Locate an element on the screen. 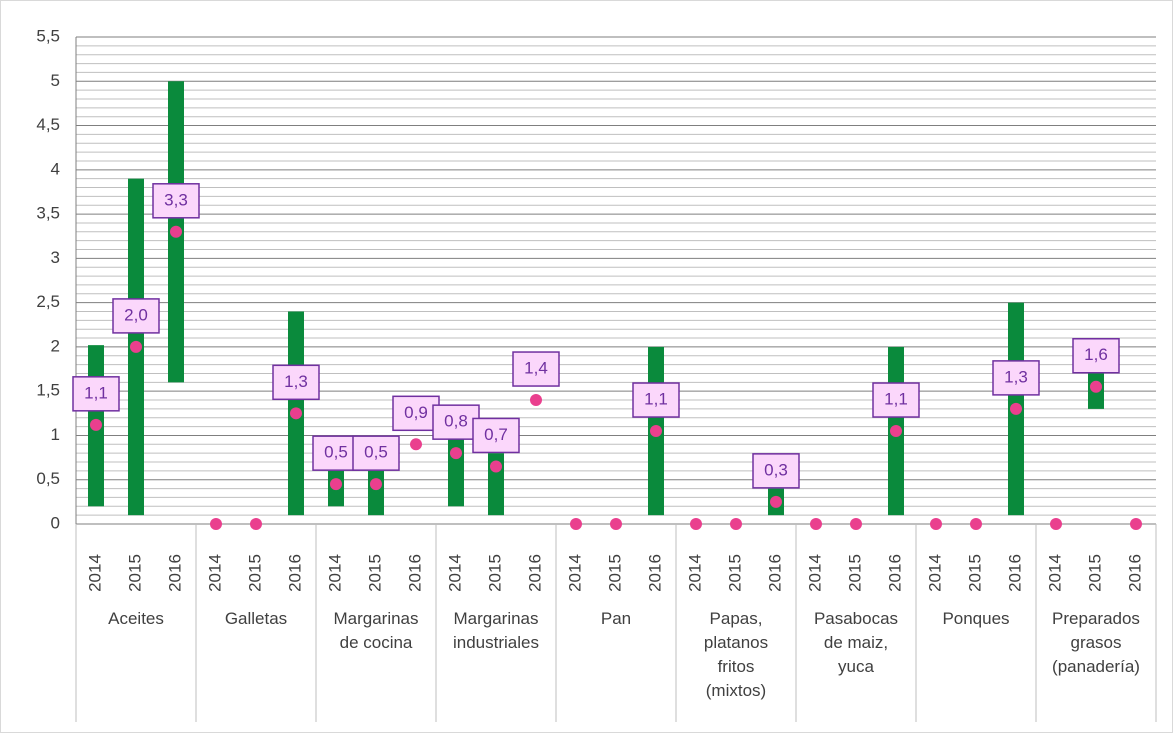  y-tick-label: 1 is located at coordinates (55, 434).